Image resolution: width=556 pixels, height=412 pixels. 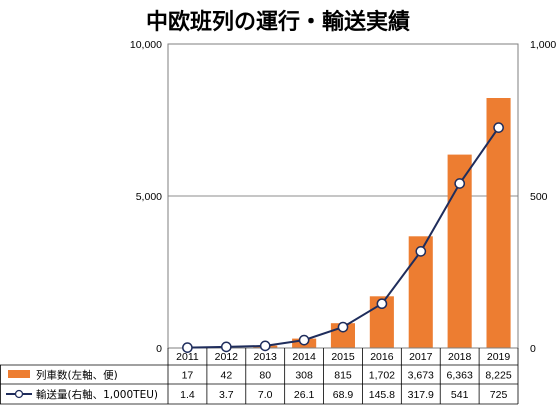 I want to click on line-value-label: 145.8, so click(x=382, y=395).